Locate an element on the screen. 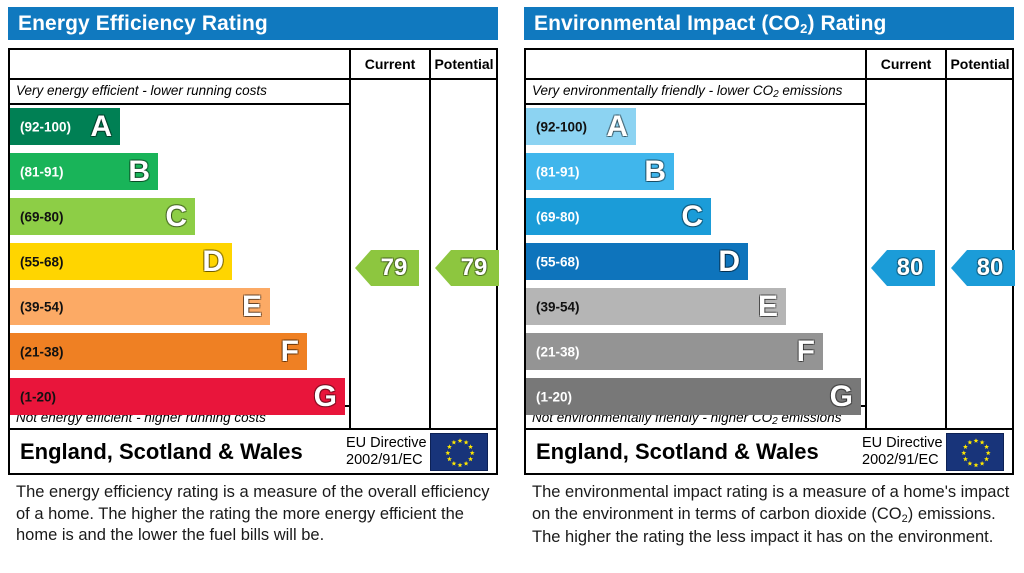 This screenshot has height=573, width=1024. current-rating-arrow: 79 is located at coordinates (387, 268).